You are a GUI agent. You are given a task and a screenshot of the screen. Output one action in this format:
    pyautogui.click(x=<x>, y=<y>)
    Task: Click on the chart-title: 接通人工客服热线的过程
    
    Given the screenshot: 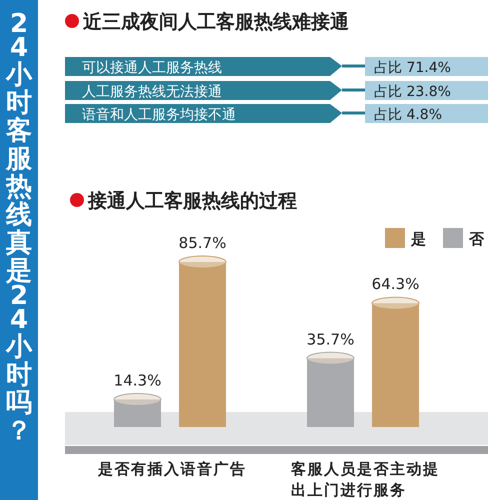 What is the action you would take?
    pyautogui.click(x=192, y=201)
    